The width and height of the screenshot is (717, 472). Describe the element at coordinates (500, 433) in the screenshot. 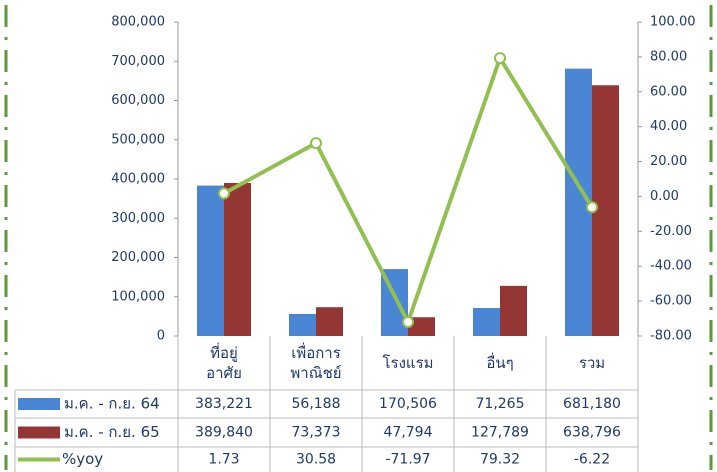

I see `table-value: 127,789` at that location.